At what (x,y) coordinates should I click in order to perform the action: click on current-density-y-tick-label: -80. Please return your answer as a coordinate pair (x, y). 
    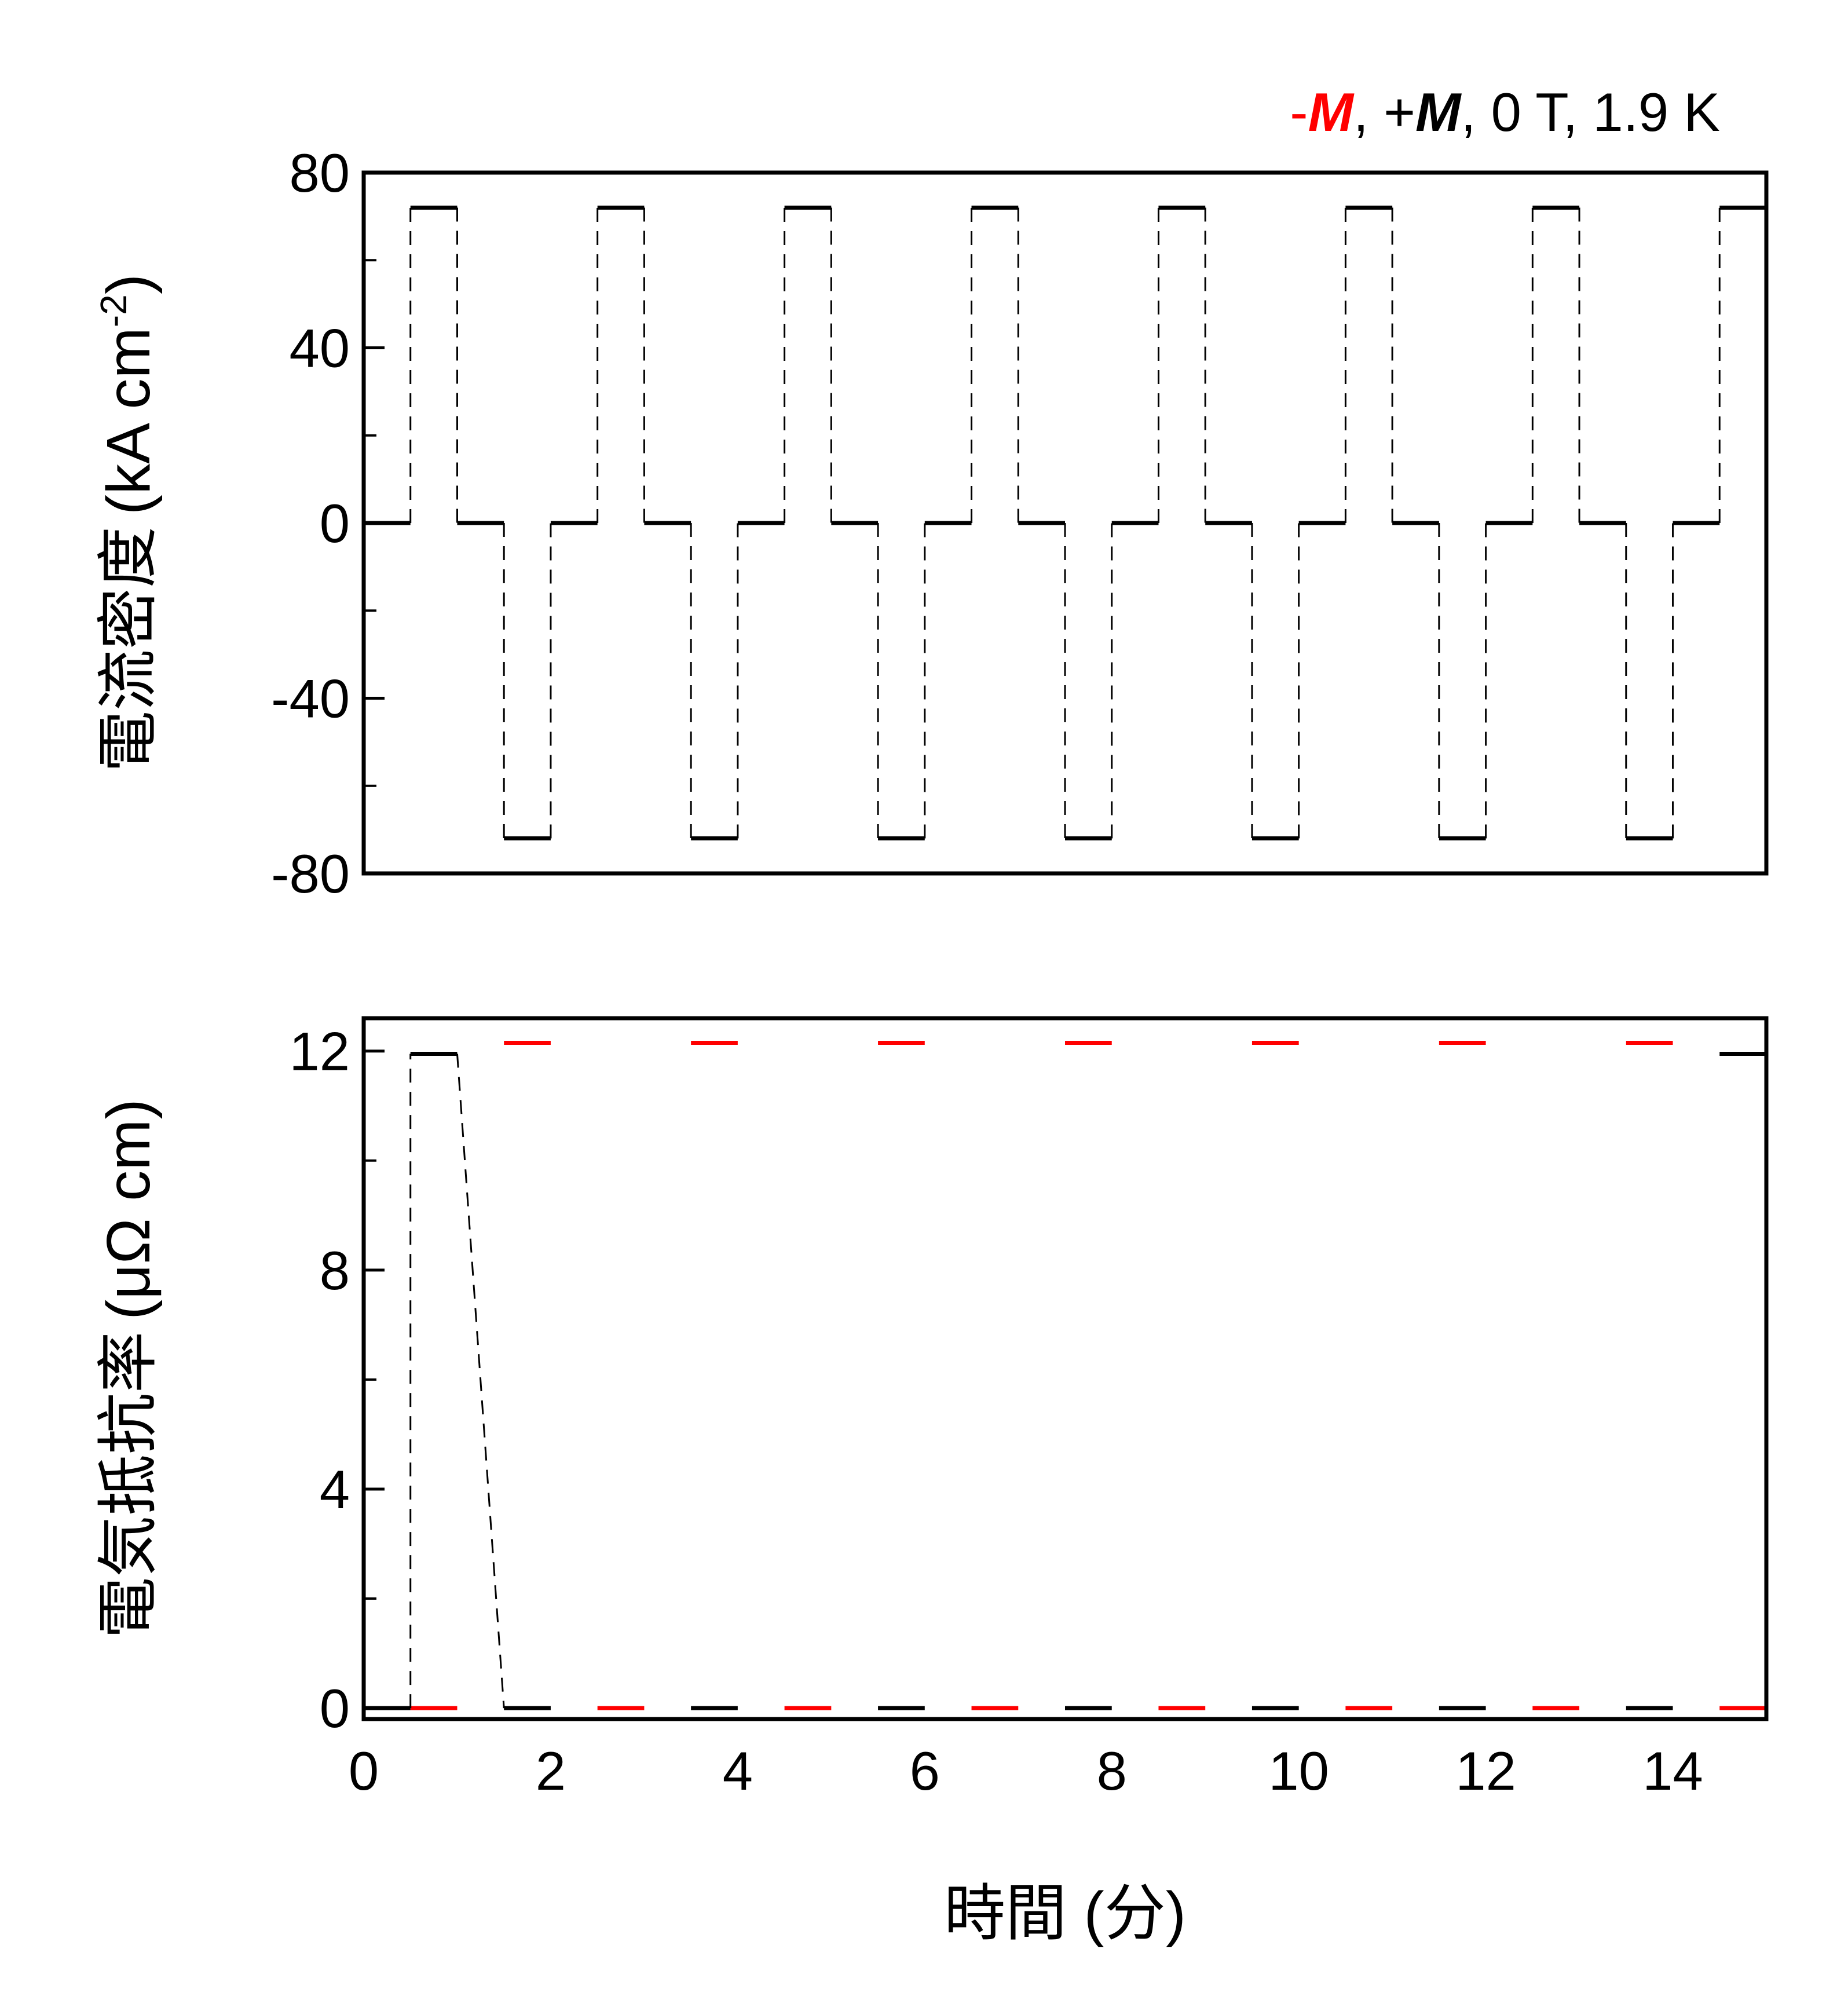
    Looking at the image, I should click on (310, 874).